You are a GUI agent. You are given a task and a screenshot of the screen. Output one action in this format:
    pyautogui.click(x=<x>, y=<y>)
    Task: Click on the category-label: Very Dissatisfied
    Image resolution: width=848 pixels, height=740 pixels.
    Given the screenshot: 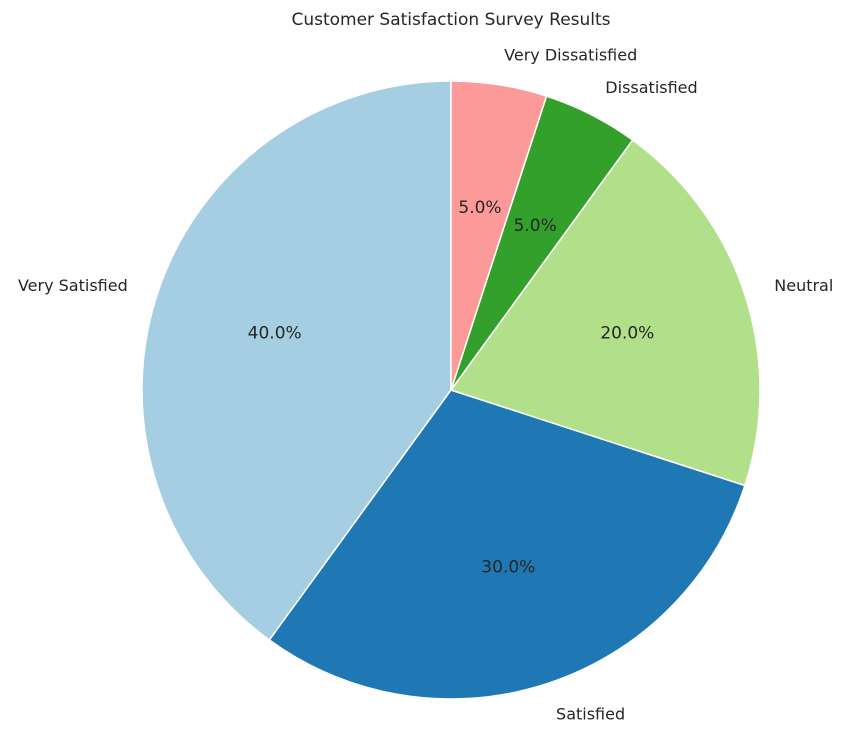 What is the action you would take?
    pyautogui.click(x=570, y=54)
    